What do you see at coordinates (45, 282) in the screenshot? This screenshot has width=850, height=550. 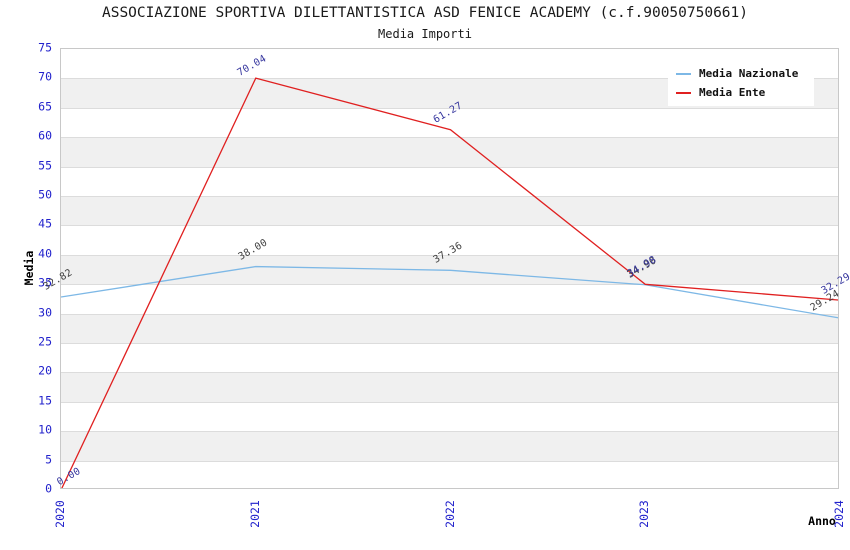 I see `y-tick-label: 35` at bounding box center [45, 282].